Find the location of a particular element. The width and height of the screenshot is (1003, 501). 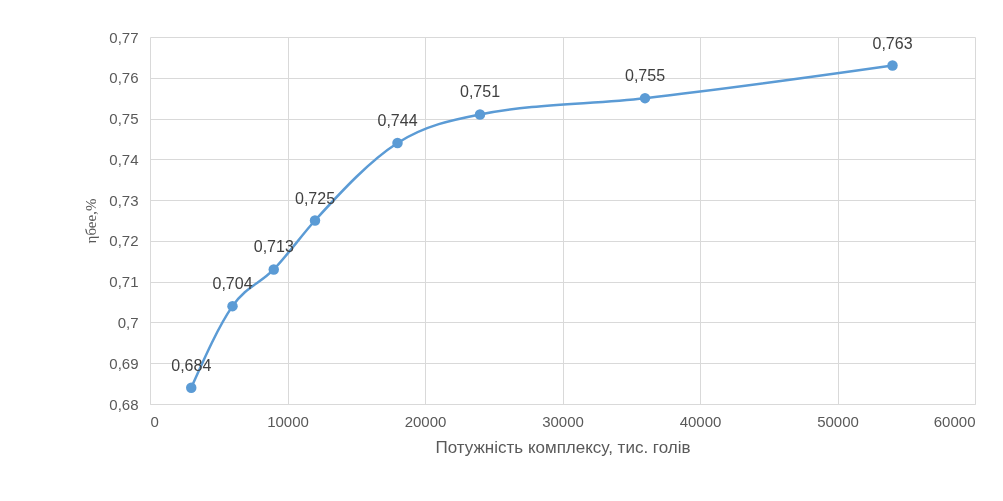

y-tick-label: 0,76 is located at coordinates (124, 78).